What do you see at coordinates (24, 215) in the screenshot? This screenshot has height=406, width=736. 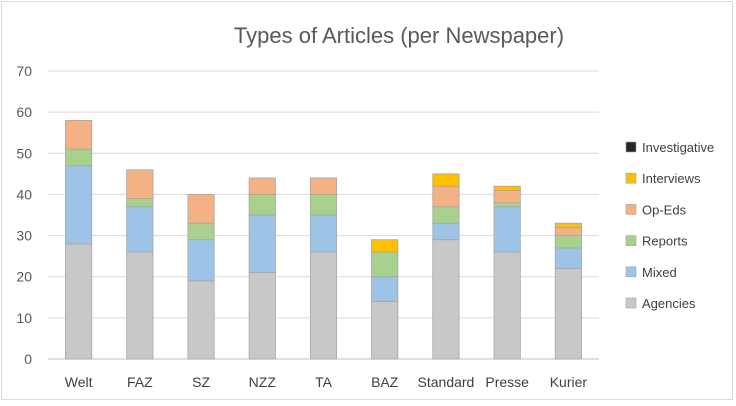 I see `y-axis: 0 10 20 30 40 50 60 70` at bounding box center [24, 215].